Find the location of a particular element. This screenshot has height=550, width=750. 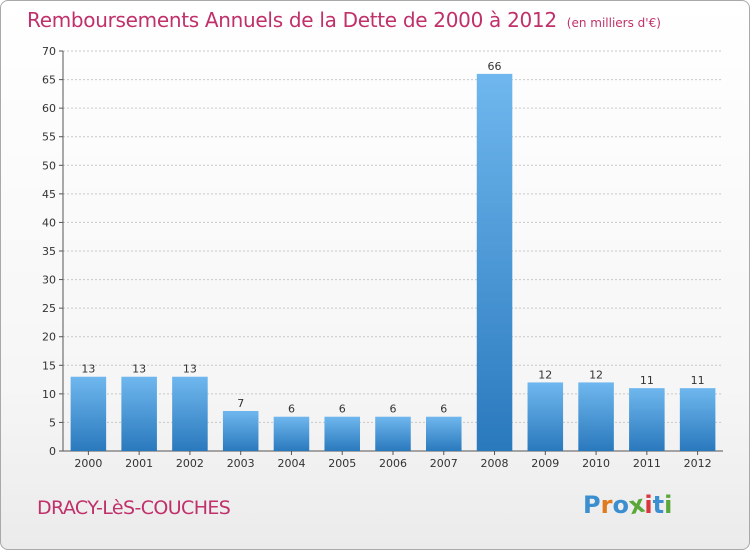

y-tick-label: 50 is located at coordinates (49, 165).